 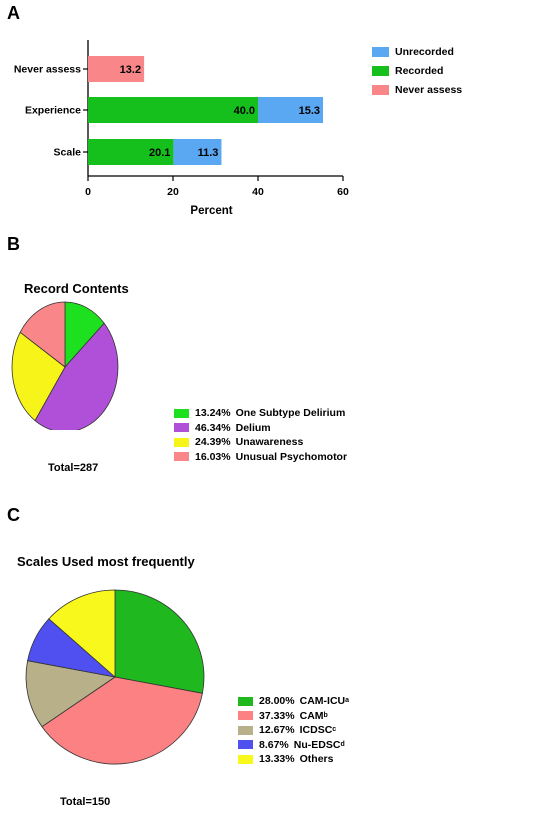 I want to click on scales-used-legend-item-cam: 37.33% CAM b, so click(x=293, y=716).